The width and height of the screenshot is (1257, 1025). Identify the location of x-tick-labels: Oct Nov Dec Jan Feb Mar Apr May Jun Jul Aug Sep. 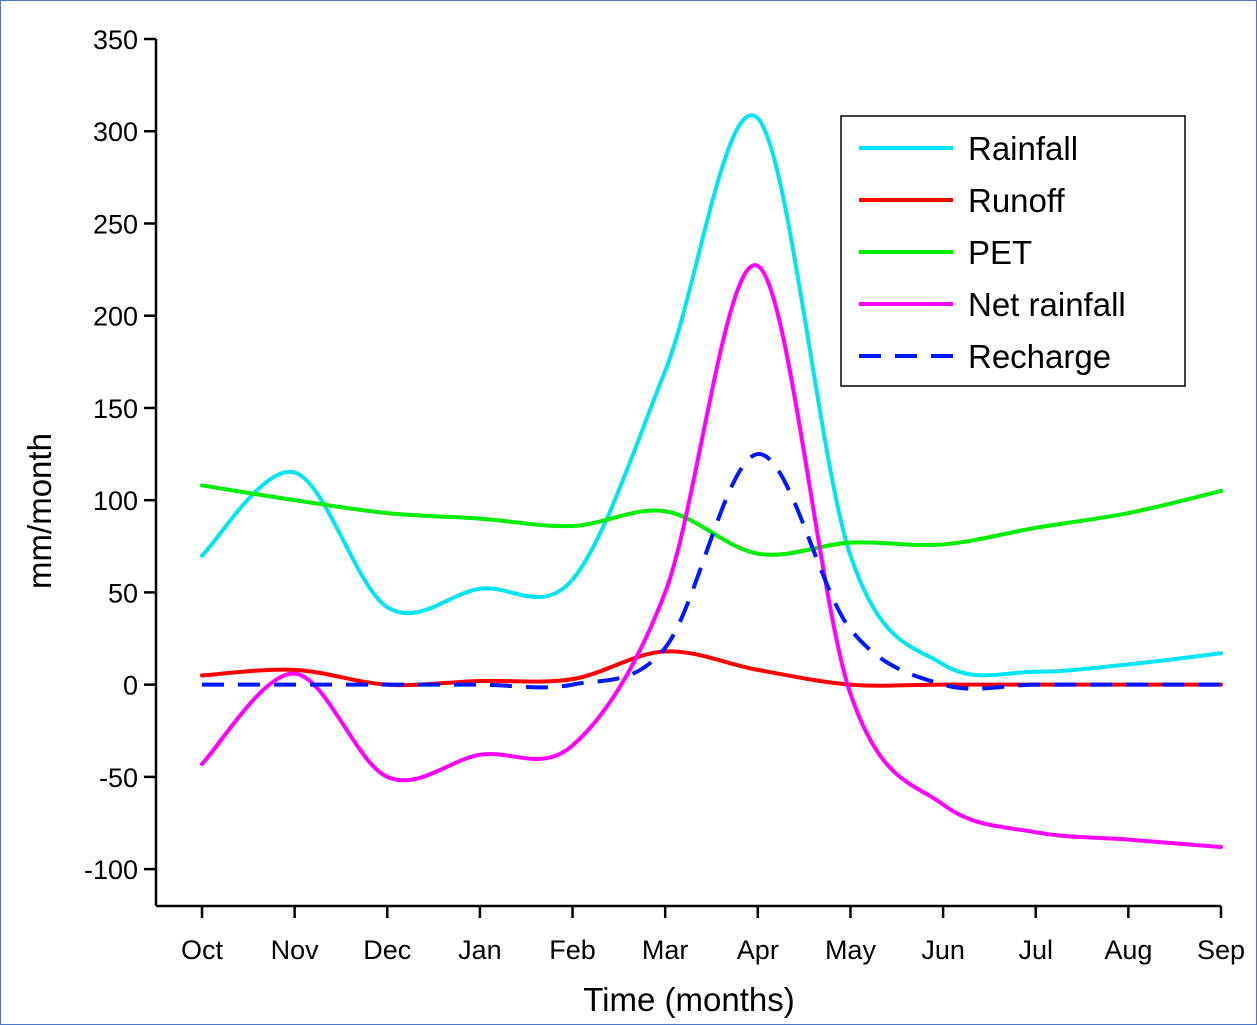
(713, 950).